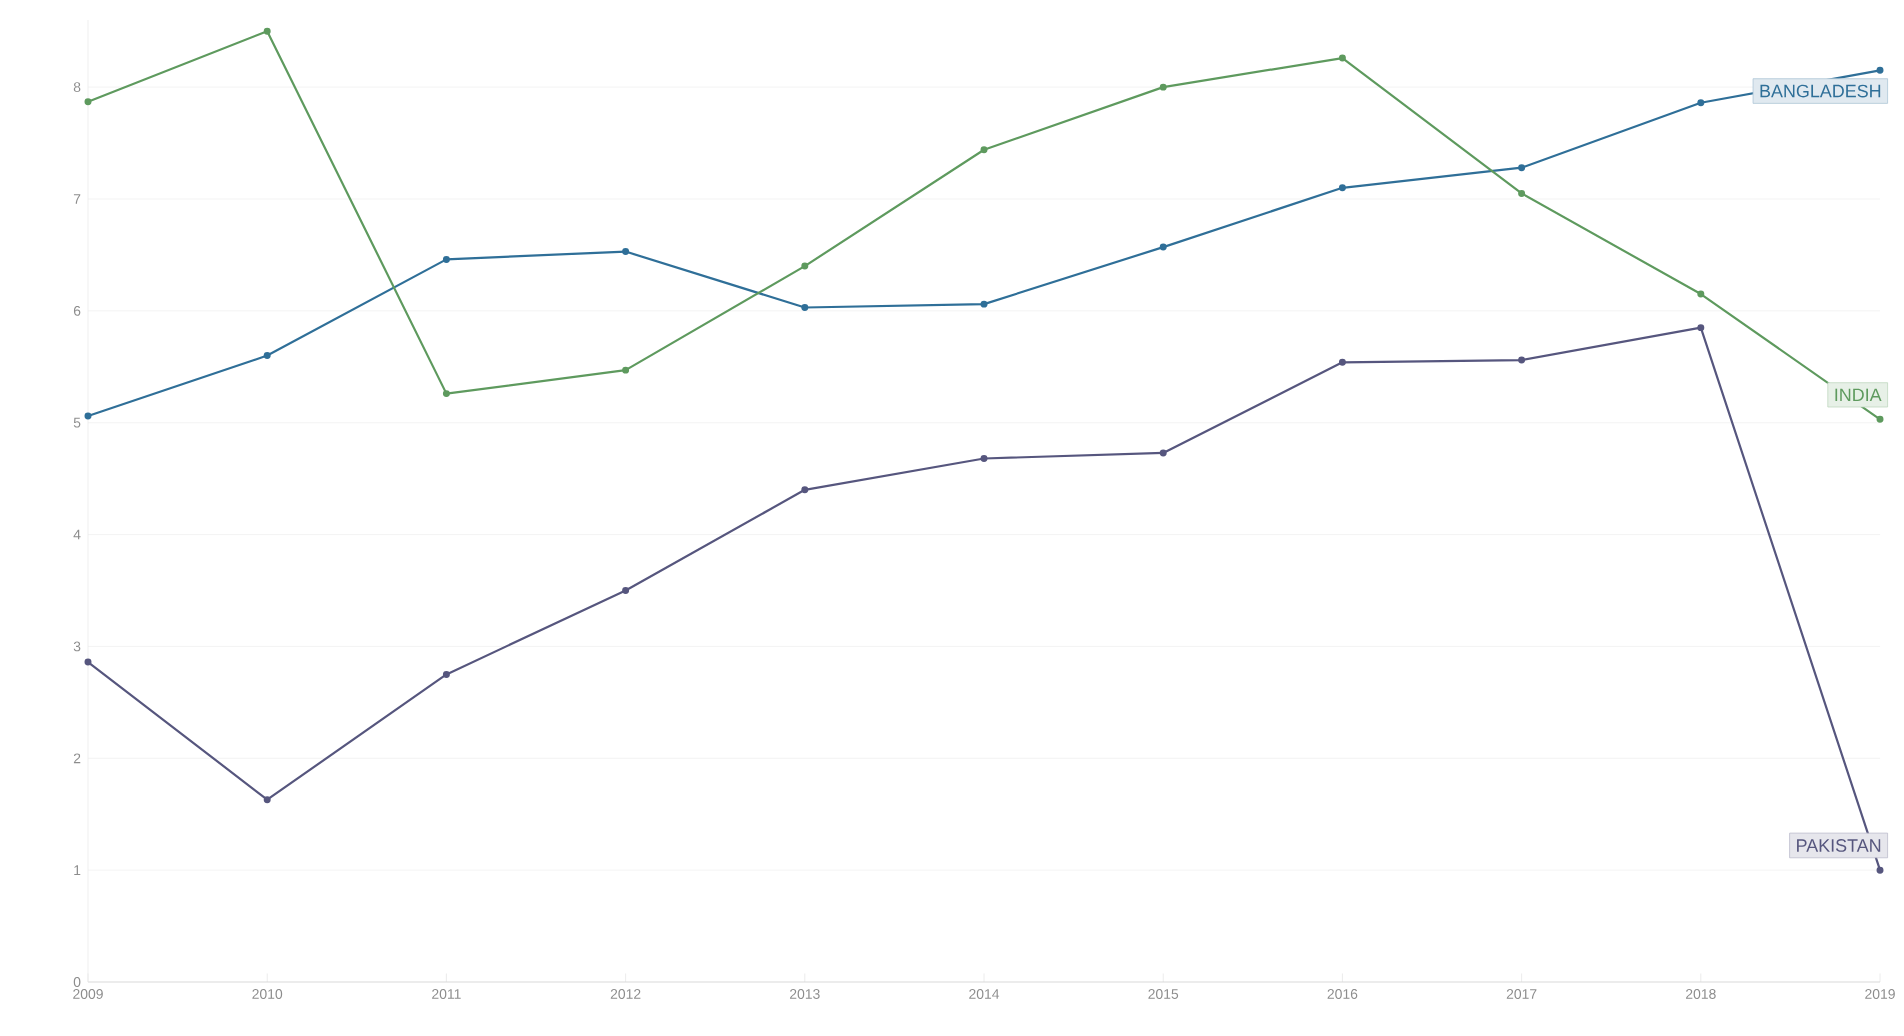 The width and height of the screenshot is (1904, 1036). What do you see at coordinates (1858, 395) in the screenshot?
I see `series-label: INDIA` at bounding box center [1858, 395].